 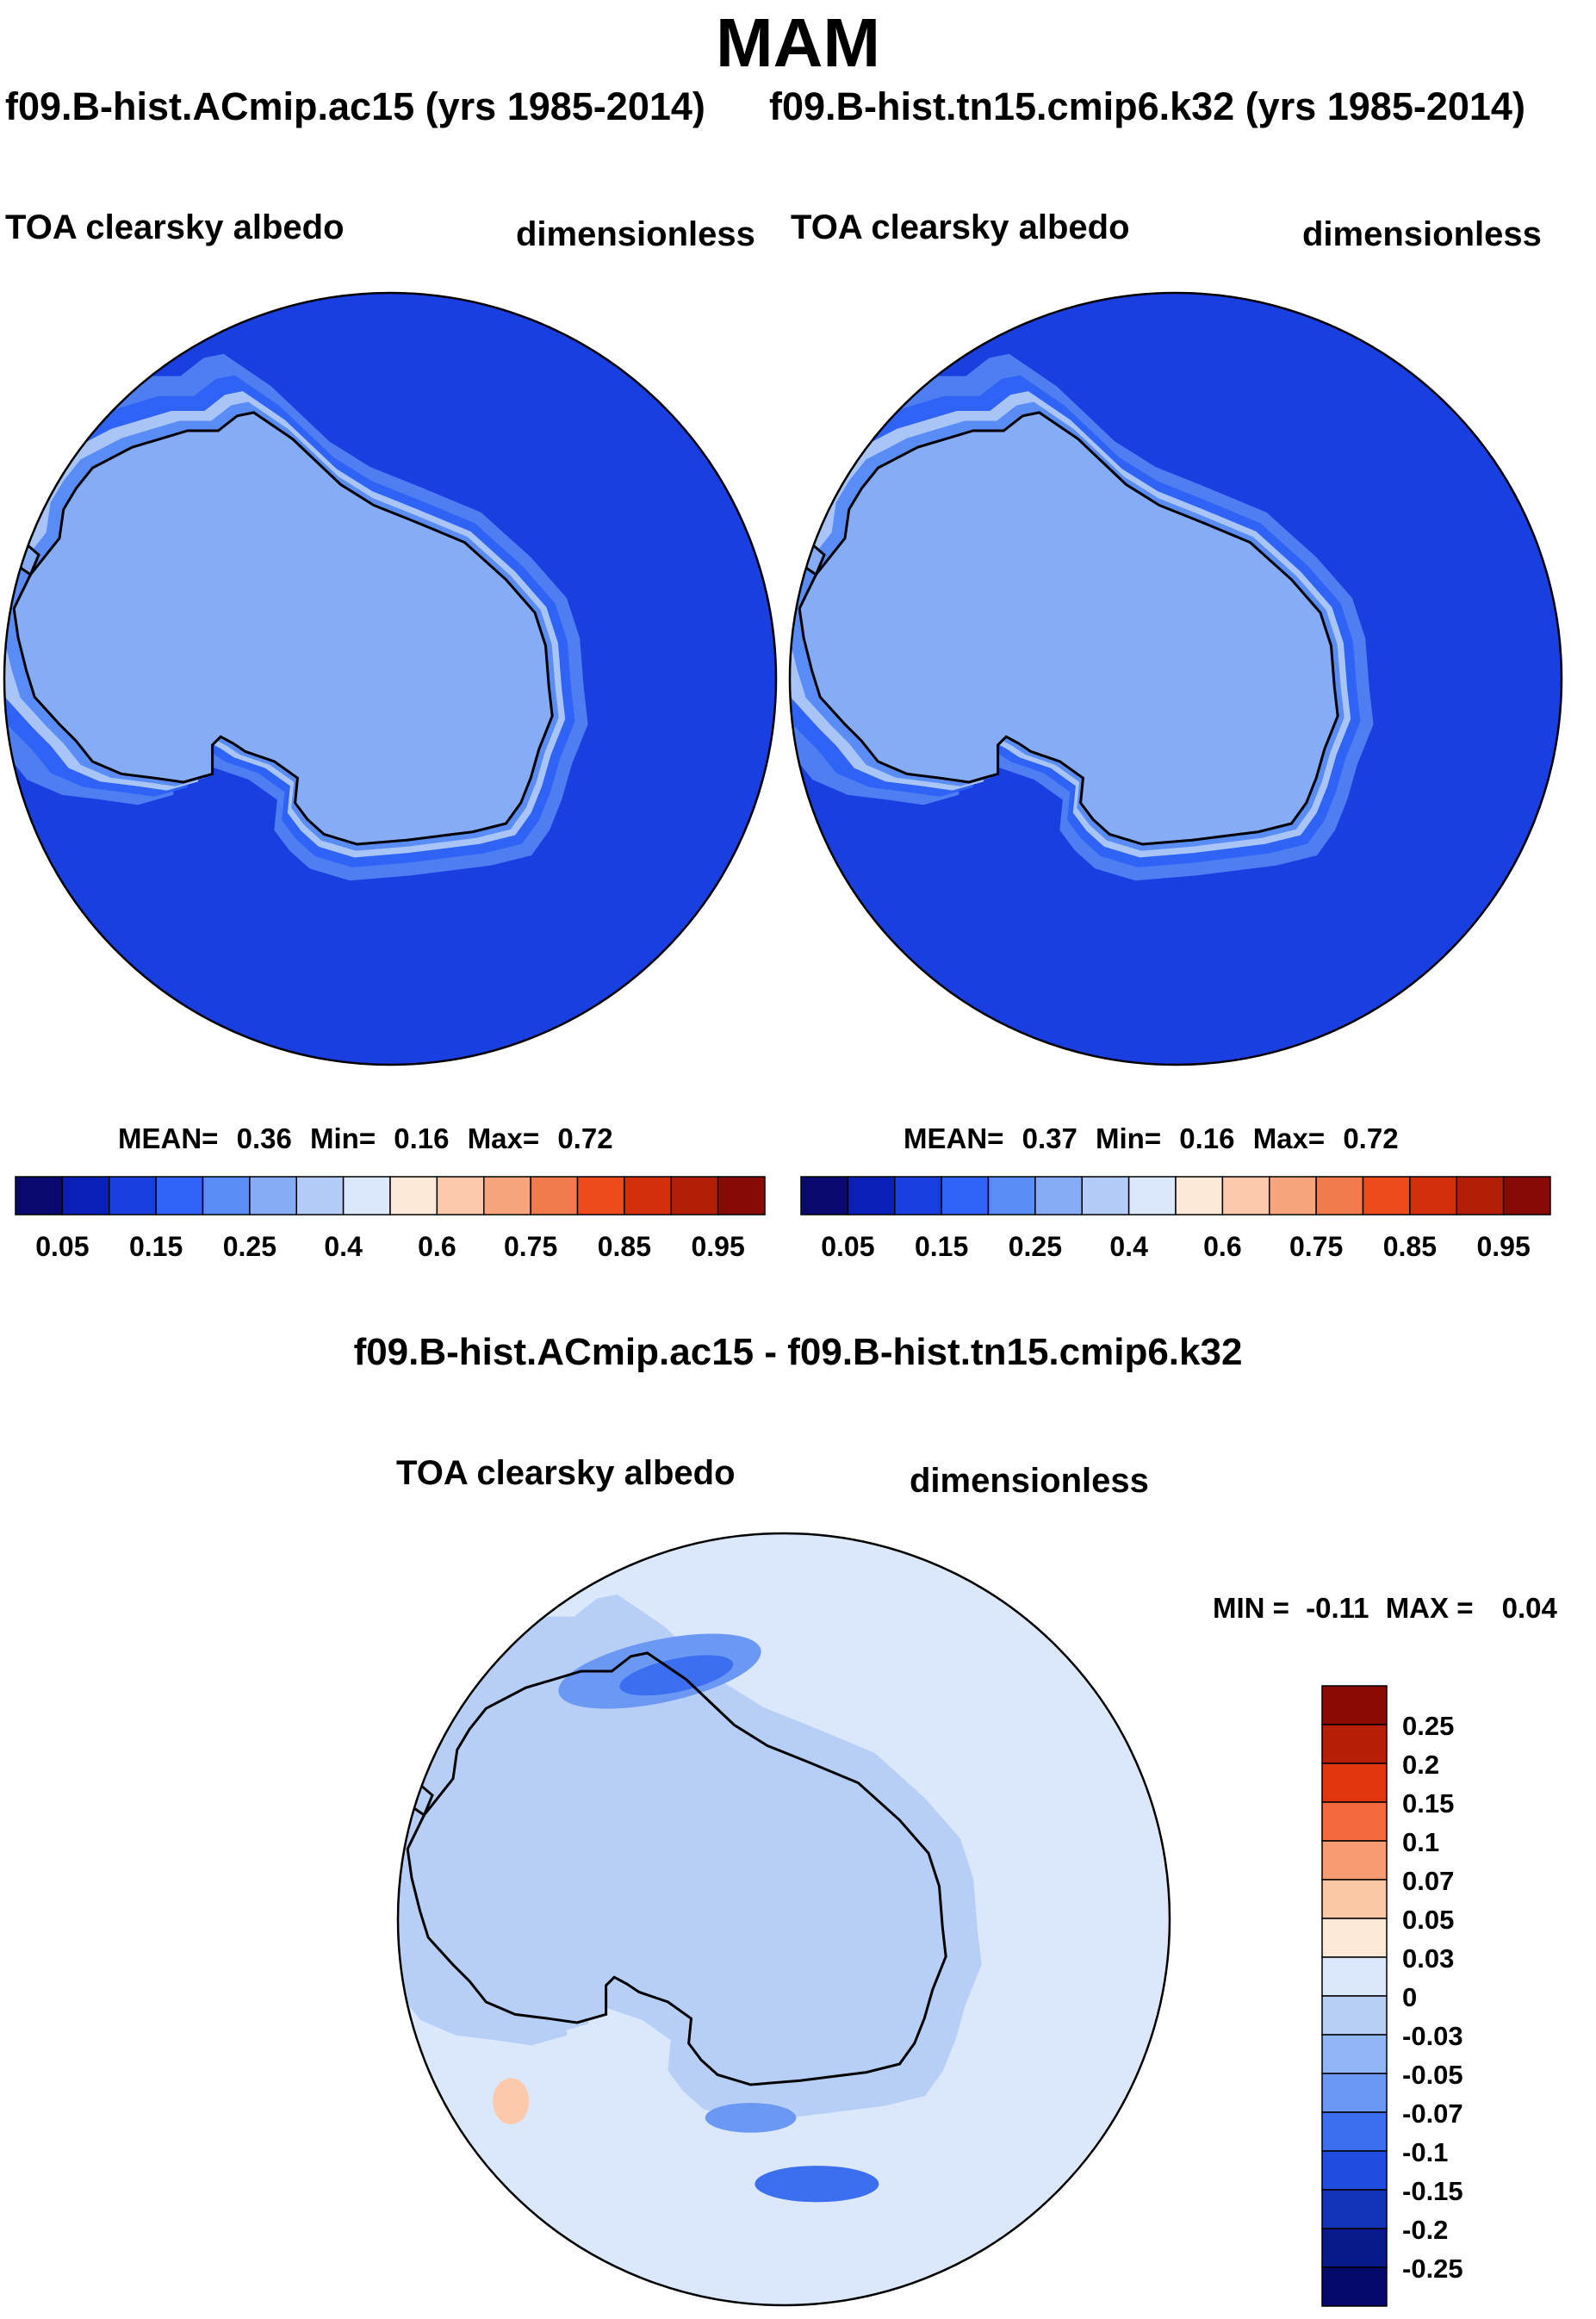 I want to click on panel2-max-label: Max=, so click(x=1289, y=1138).